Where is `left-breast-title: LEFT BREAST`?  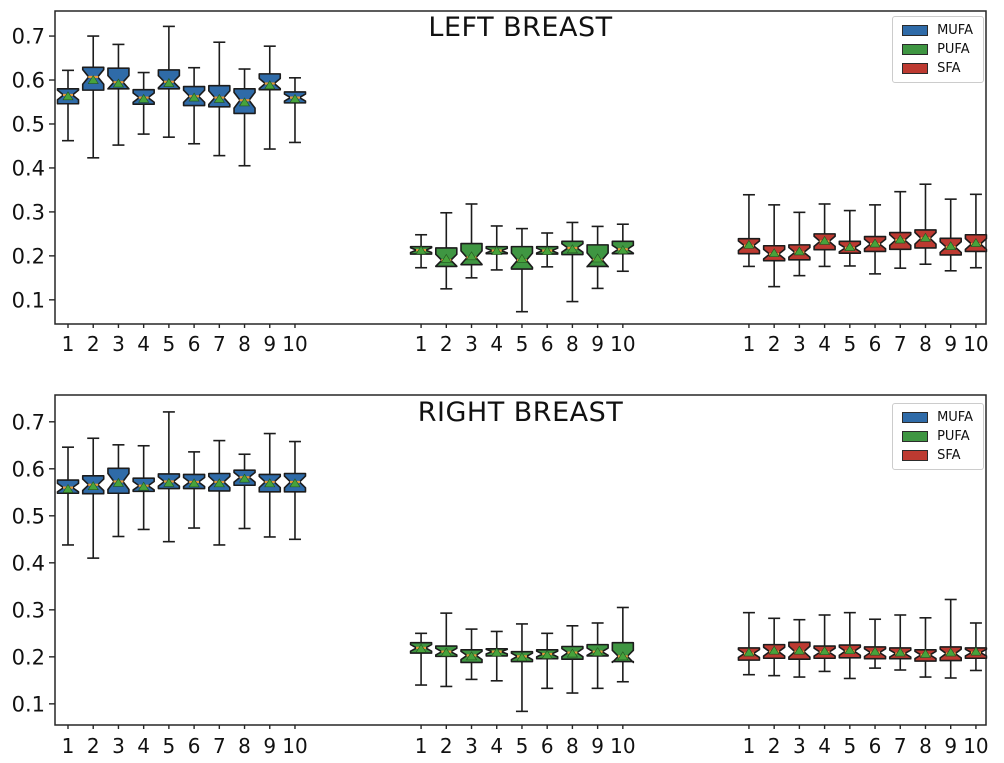 left-breast-title: LEFT BREAST is located at coordinates (520, 27).